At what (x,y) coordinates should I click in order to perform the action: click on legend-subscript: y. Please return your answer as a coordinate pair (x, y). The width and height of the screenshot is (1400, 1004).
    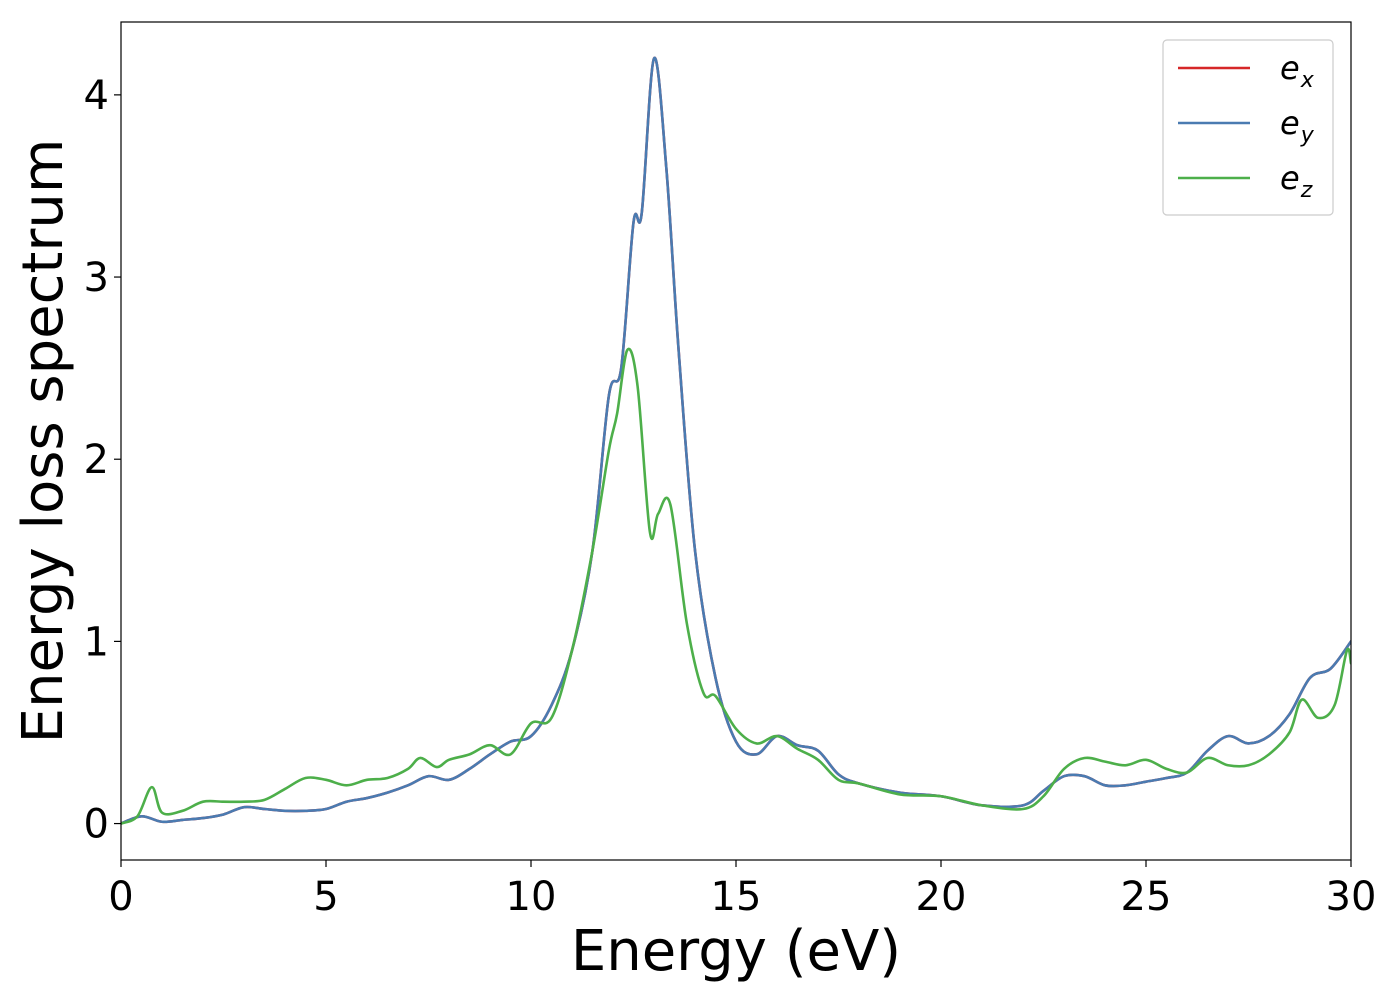
    Looking at the image, I should click on (1307, 135).